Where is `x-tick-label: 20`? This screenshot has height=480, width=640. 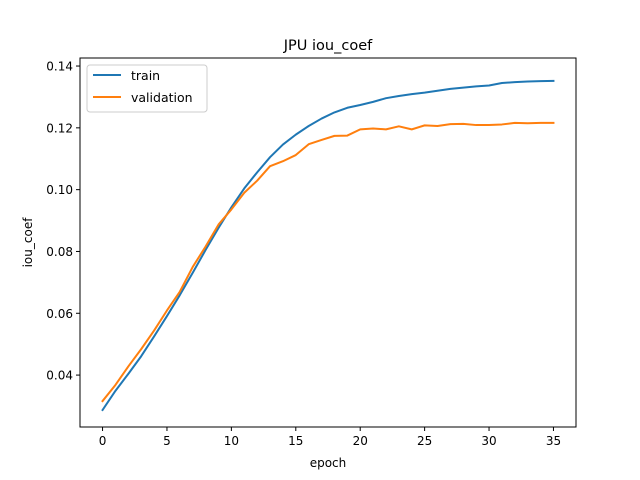
x-tick-label: 20 is located at coordinates (360, 441).